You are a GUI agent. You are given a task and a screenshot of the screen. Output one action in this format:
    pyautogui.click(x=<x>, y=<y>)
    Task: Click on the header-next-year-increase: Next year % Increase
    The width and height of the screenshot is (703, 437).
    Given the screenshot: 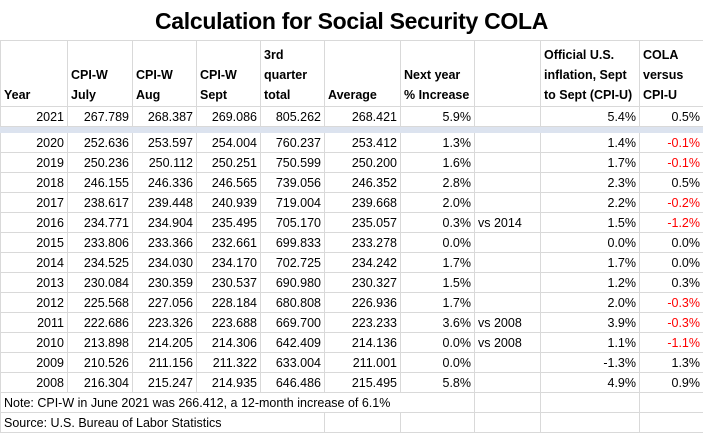 What is the action you would take?
    pyautogui.click(x=437, y=73)
    